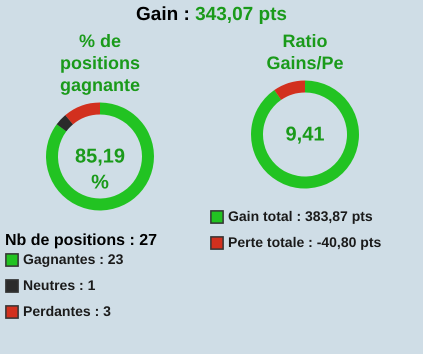  Describe the element at coordinates (241, 14) in the screenshot. I see `text: 343,07 pts` at that location.